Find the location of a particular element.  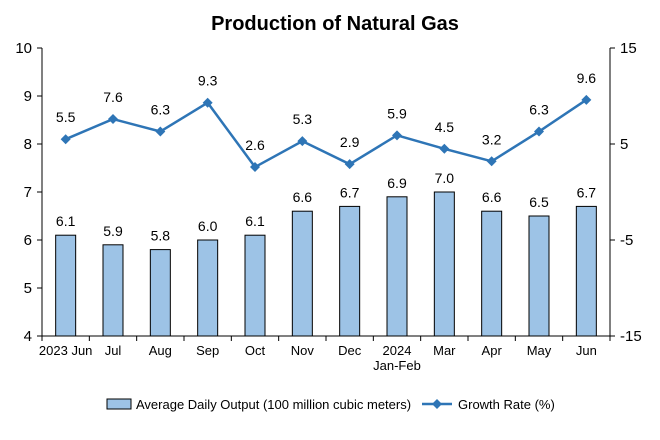

left-axis-tick-label: 9 is located at coordinates (28, 96).